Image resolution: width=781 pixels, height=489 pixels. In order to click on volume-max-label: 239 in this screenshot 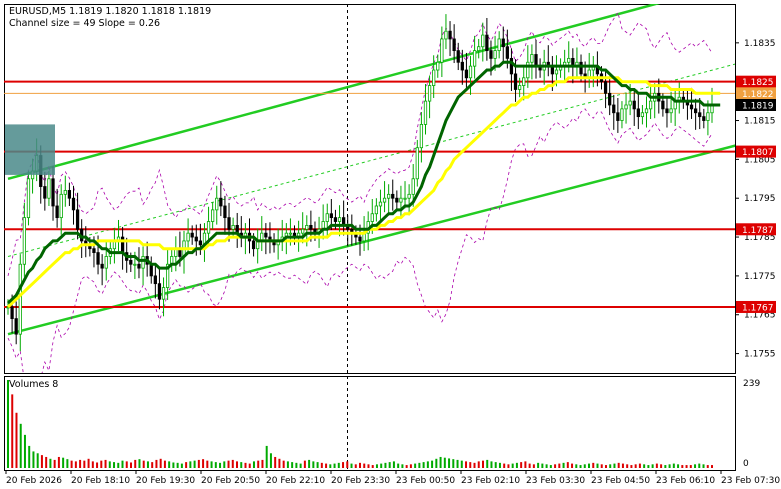, I will do `click(751, 384)`.